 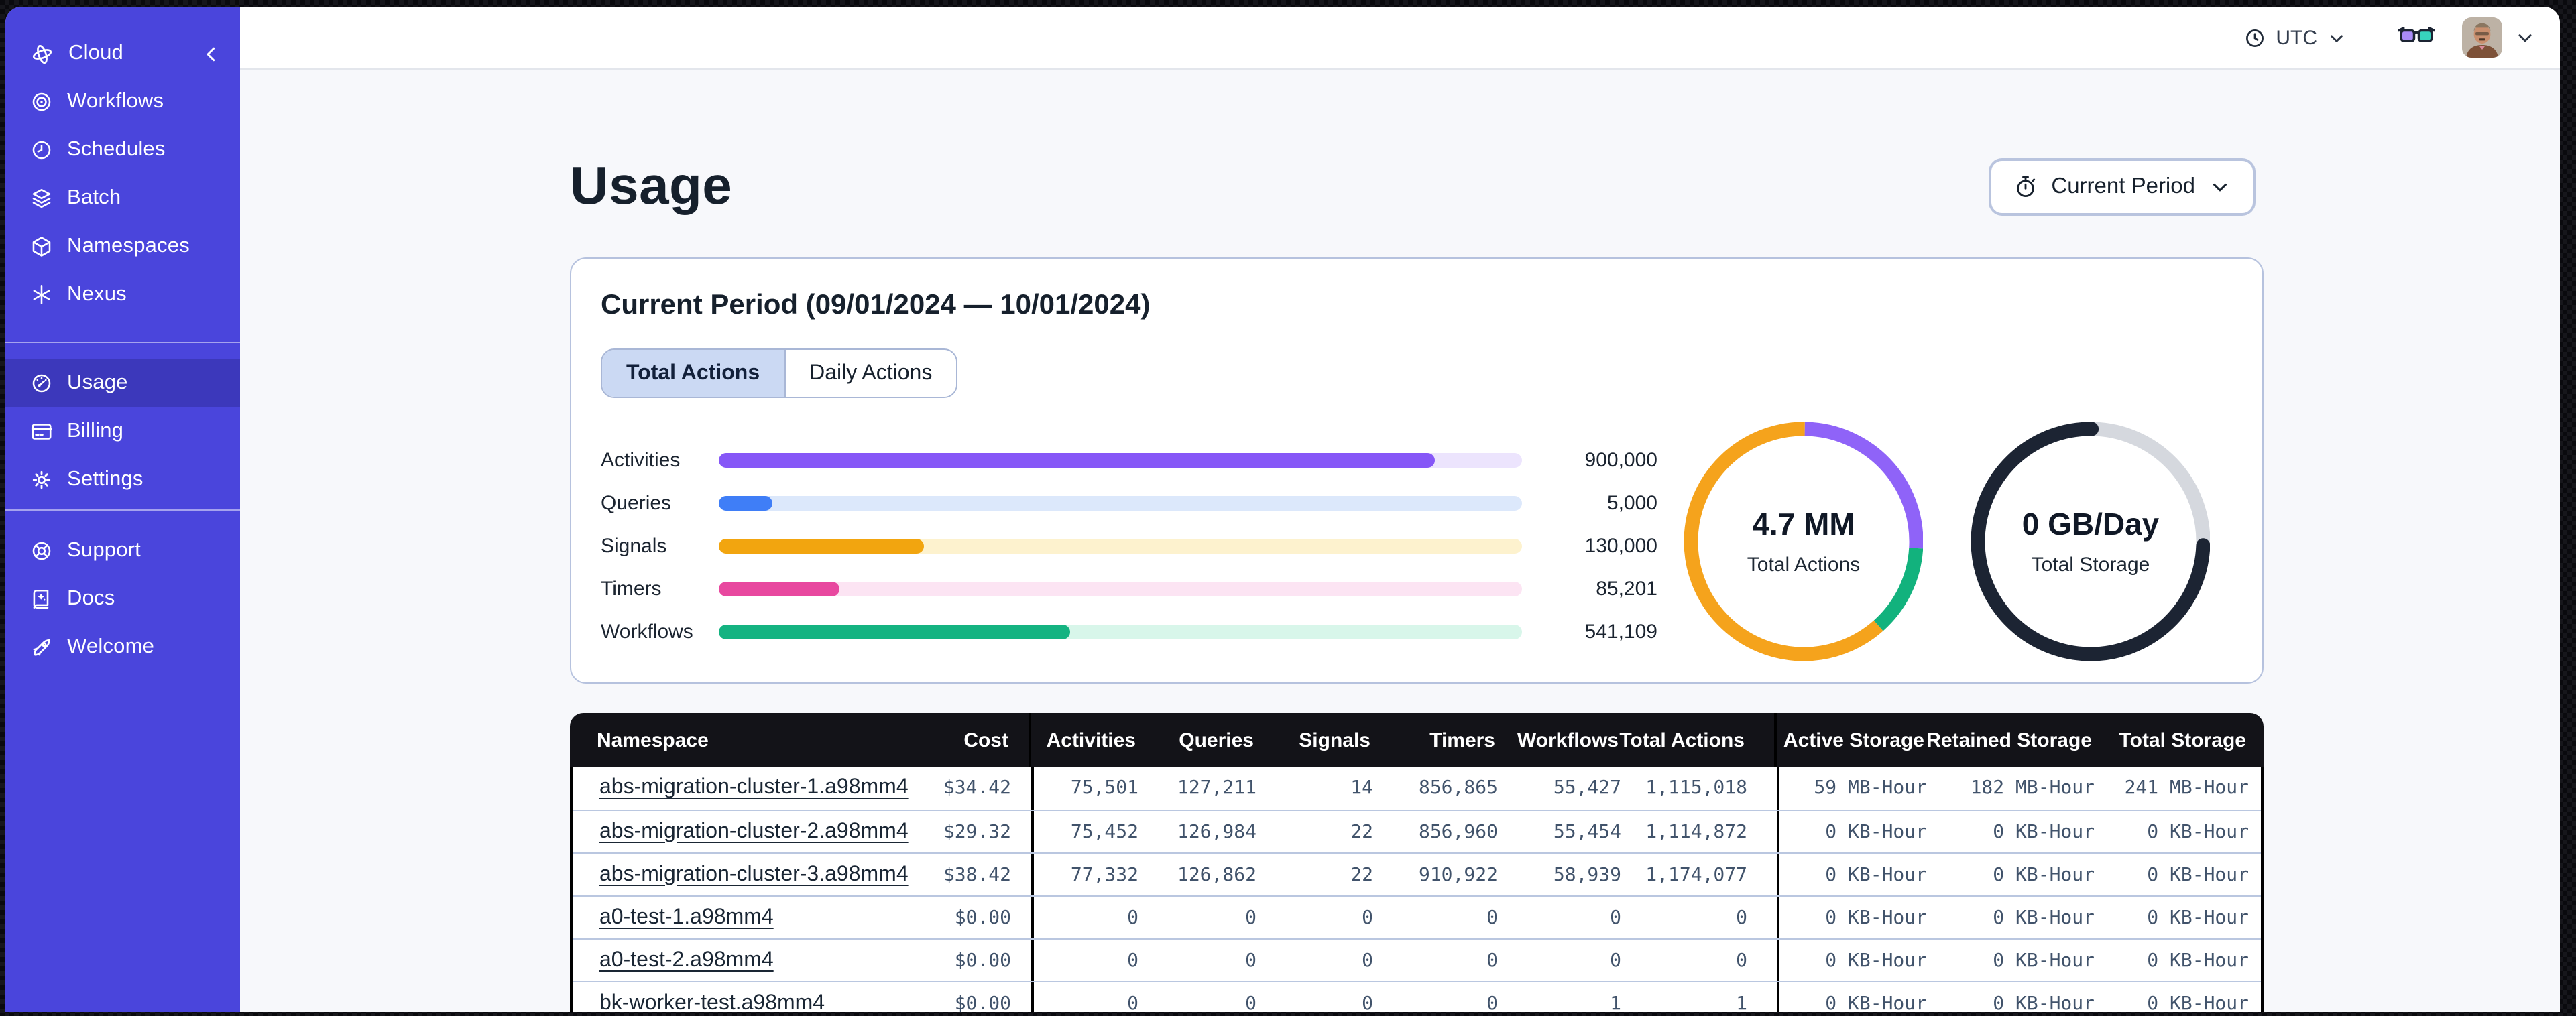 I want to click on bar-row-signals: Signals 130,000, so click(x=1129, y=545).